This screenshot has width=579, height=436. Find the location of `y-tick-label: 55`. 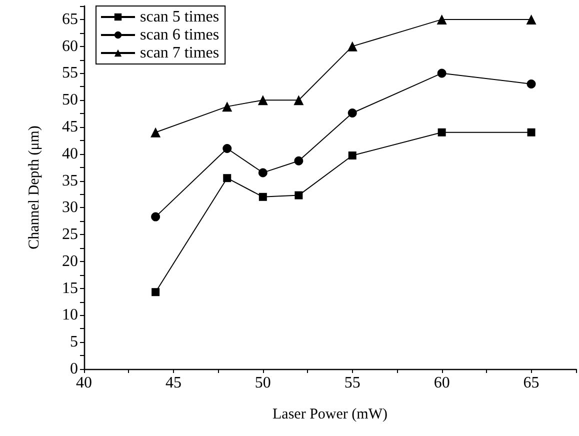

y-tick-label: 55 is located at coordinates (70, 73).